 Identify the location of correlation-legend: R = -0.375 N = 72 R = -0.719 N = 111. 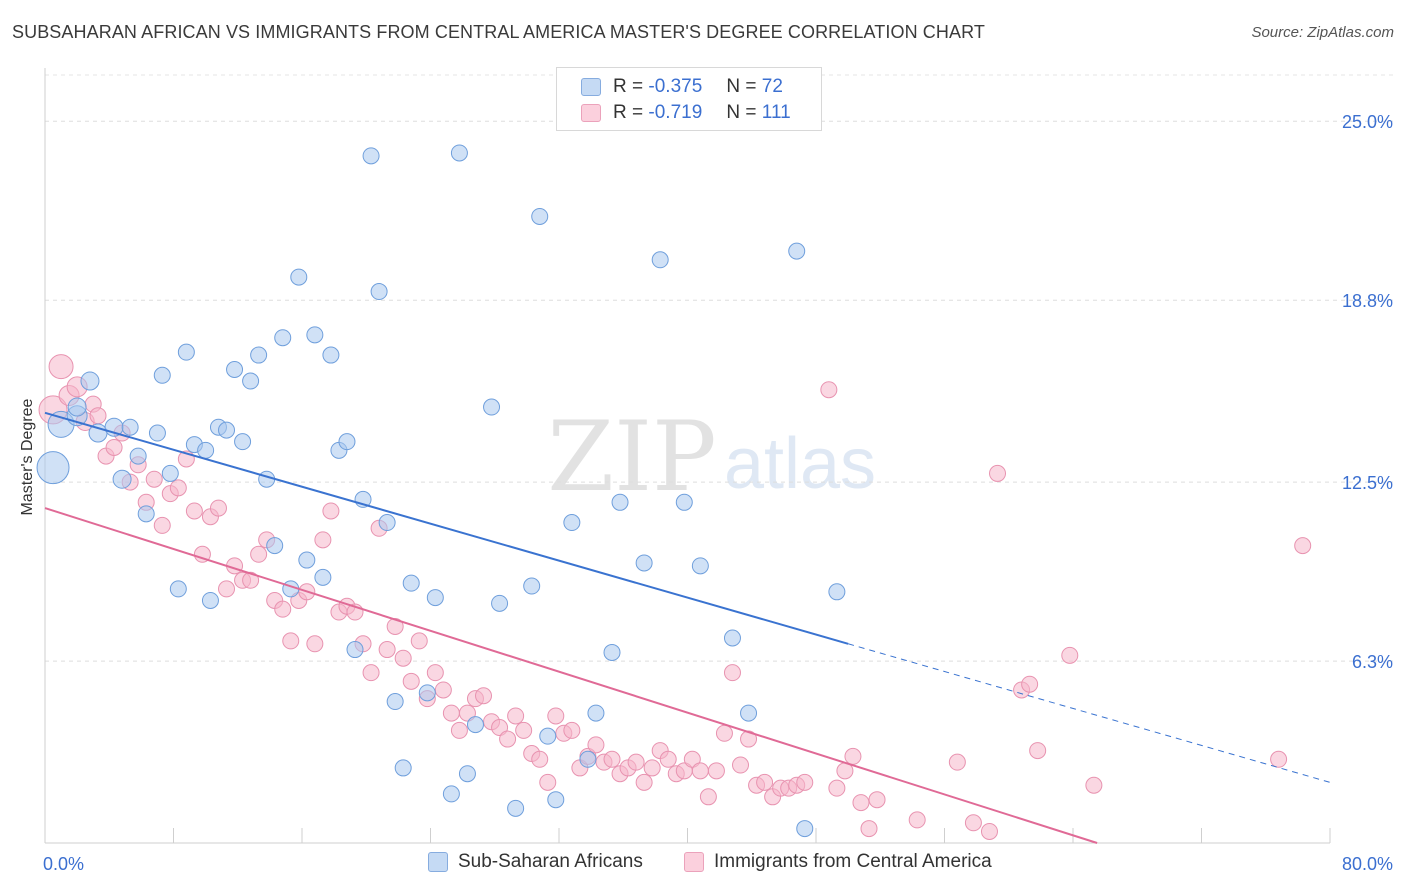
(689, 99).